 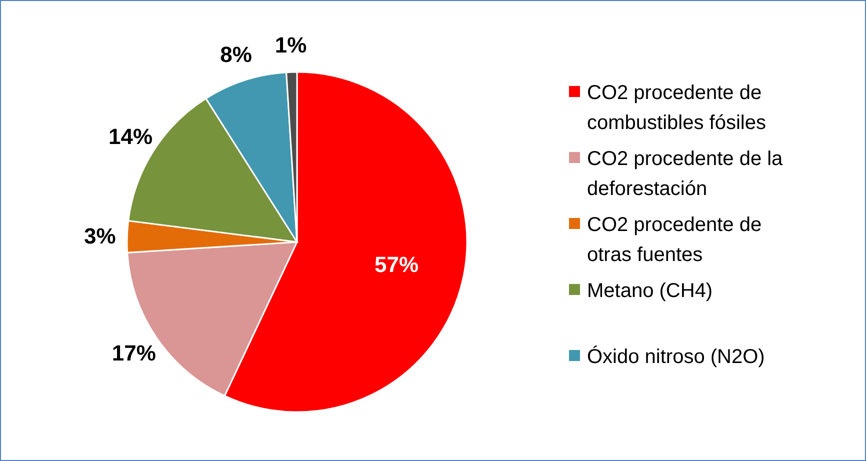 What do you see at coordinates (674, 240) in the screenshot?
I see `legend-label: CO2 procedente de otras fuentes` at bounding box center [674, 240].